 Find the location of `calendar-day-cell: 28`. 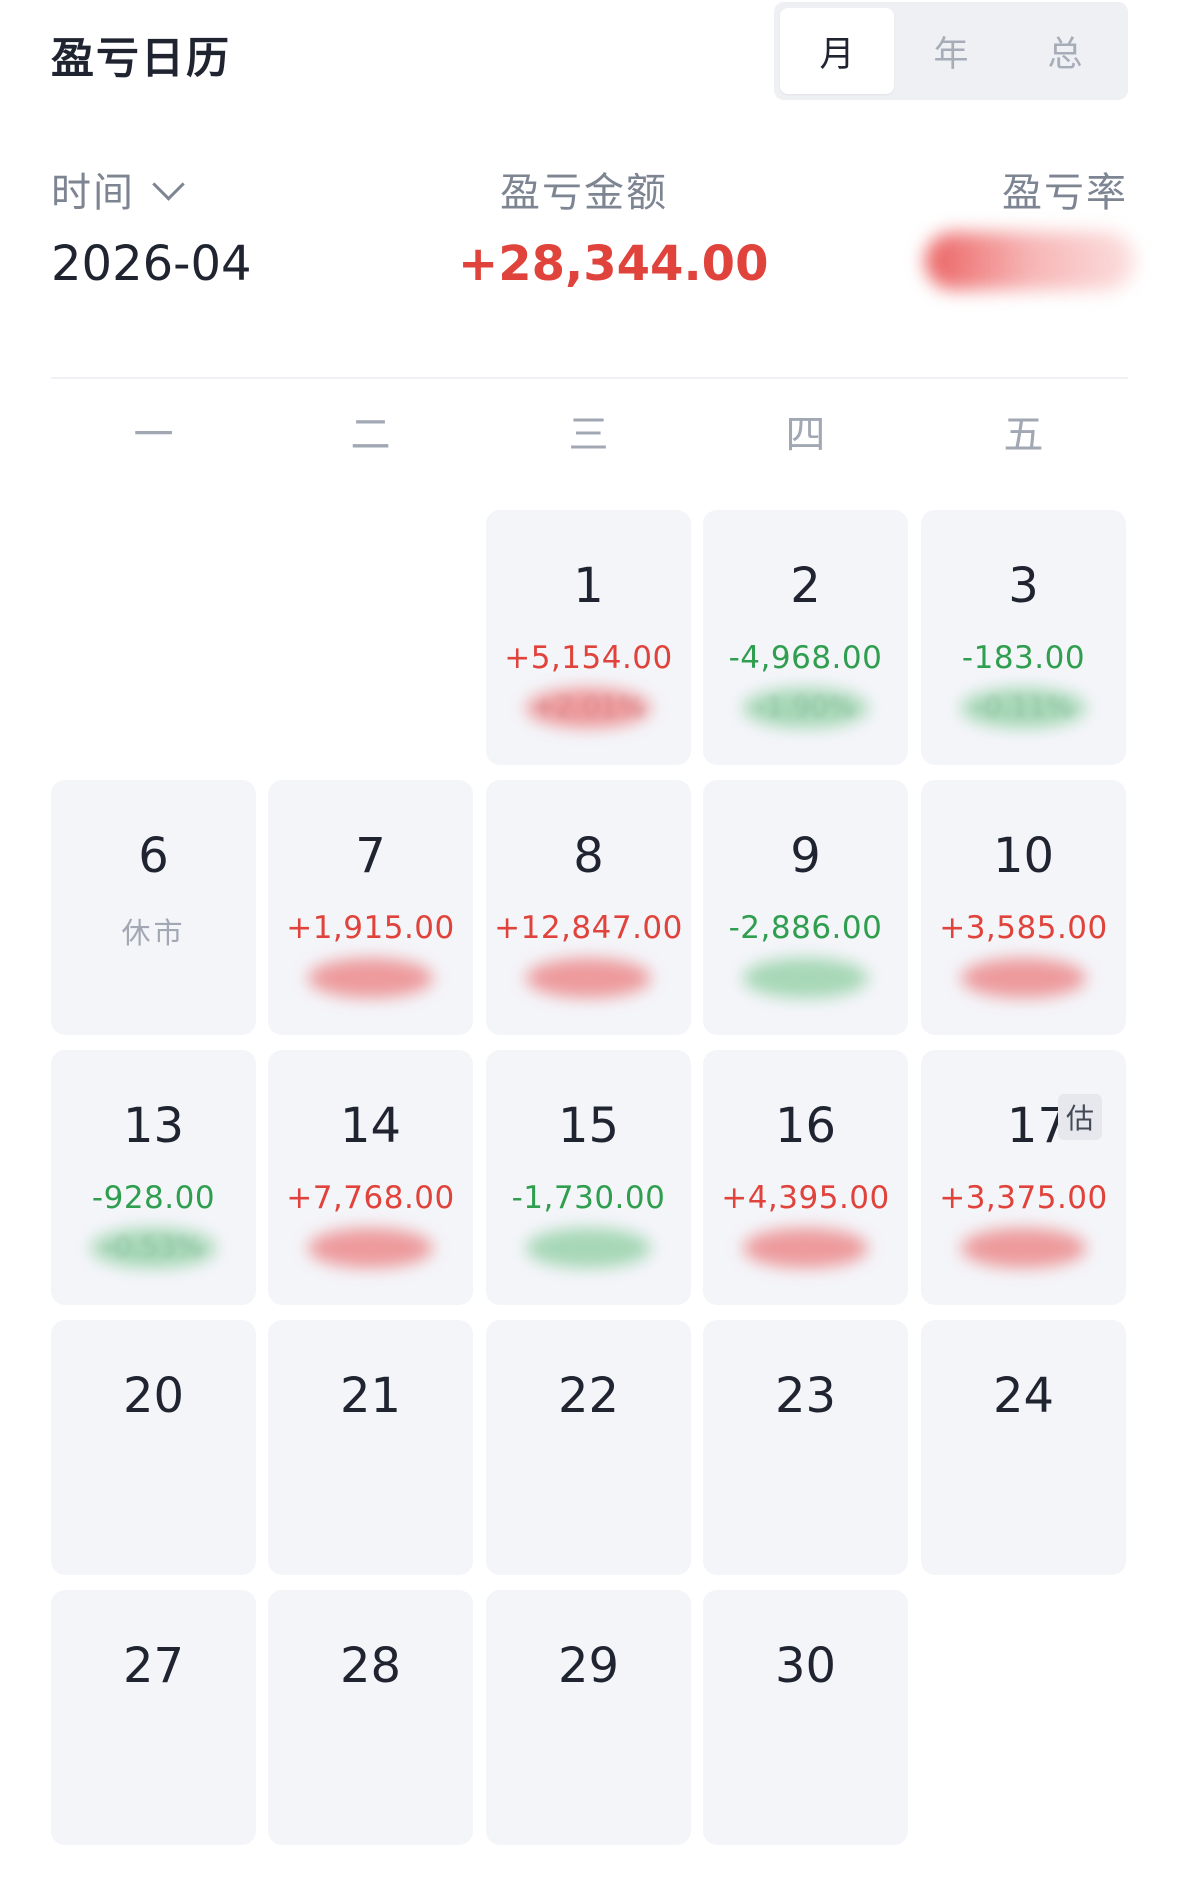

calendar-day-cell: 28 is located at coordinates (370, 1717).